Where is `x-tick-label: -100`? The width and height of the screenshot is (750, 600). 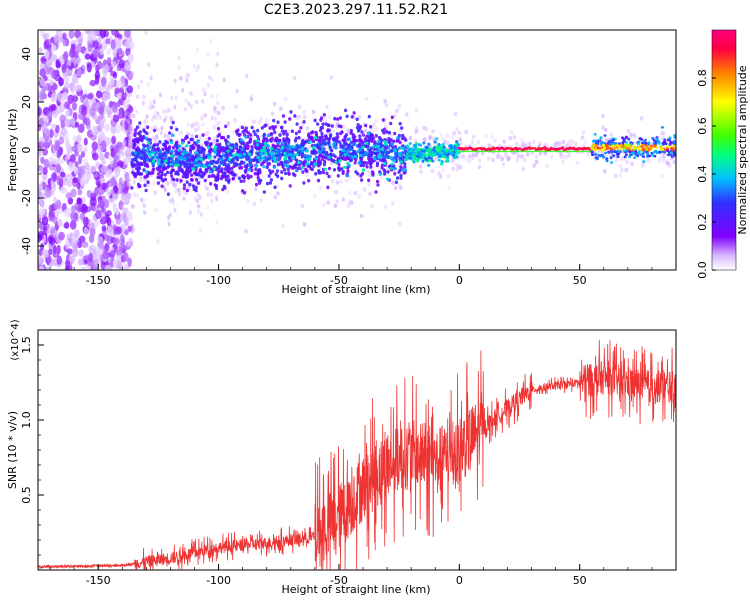 x-tick-label: -100 is located at coordinates (218, 580).